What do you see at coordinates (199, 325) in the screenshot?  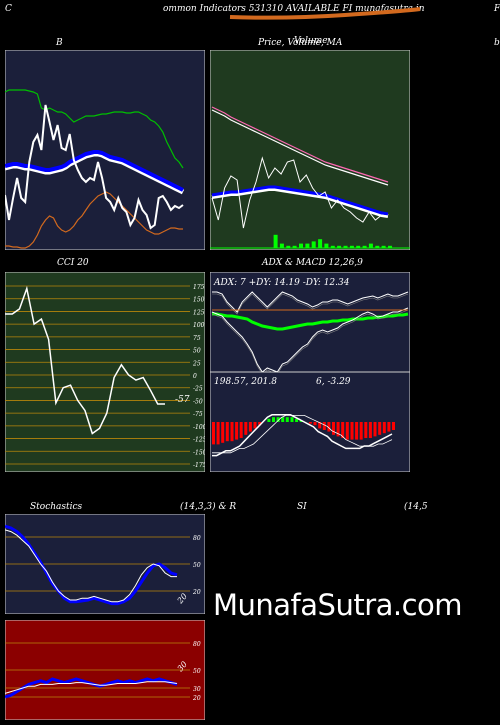 I see `cci-tick-label: 100` at bounding box center [199, 325].